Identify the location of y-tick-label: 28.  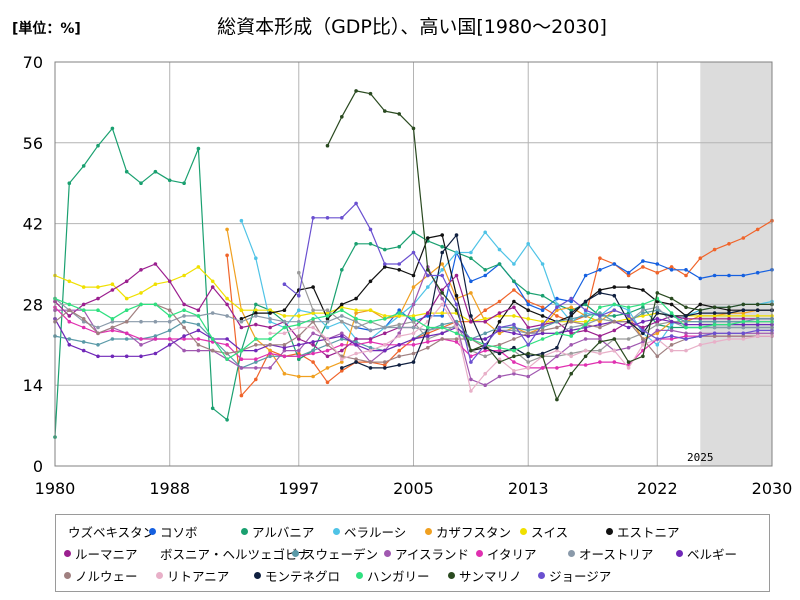
(33, 304).